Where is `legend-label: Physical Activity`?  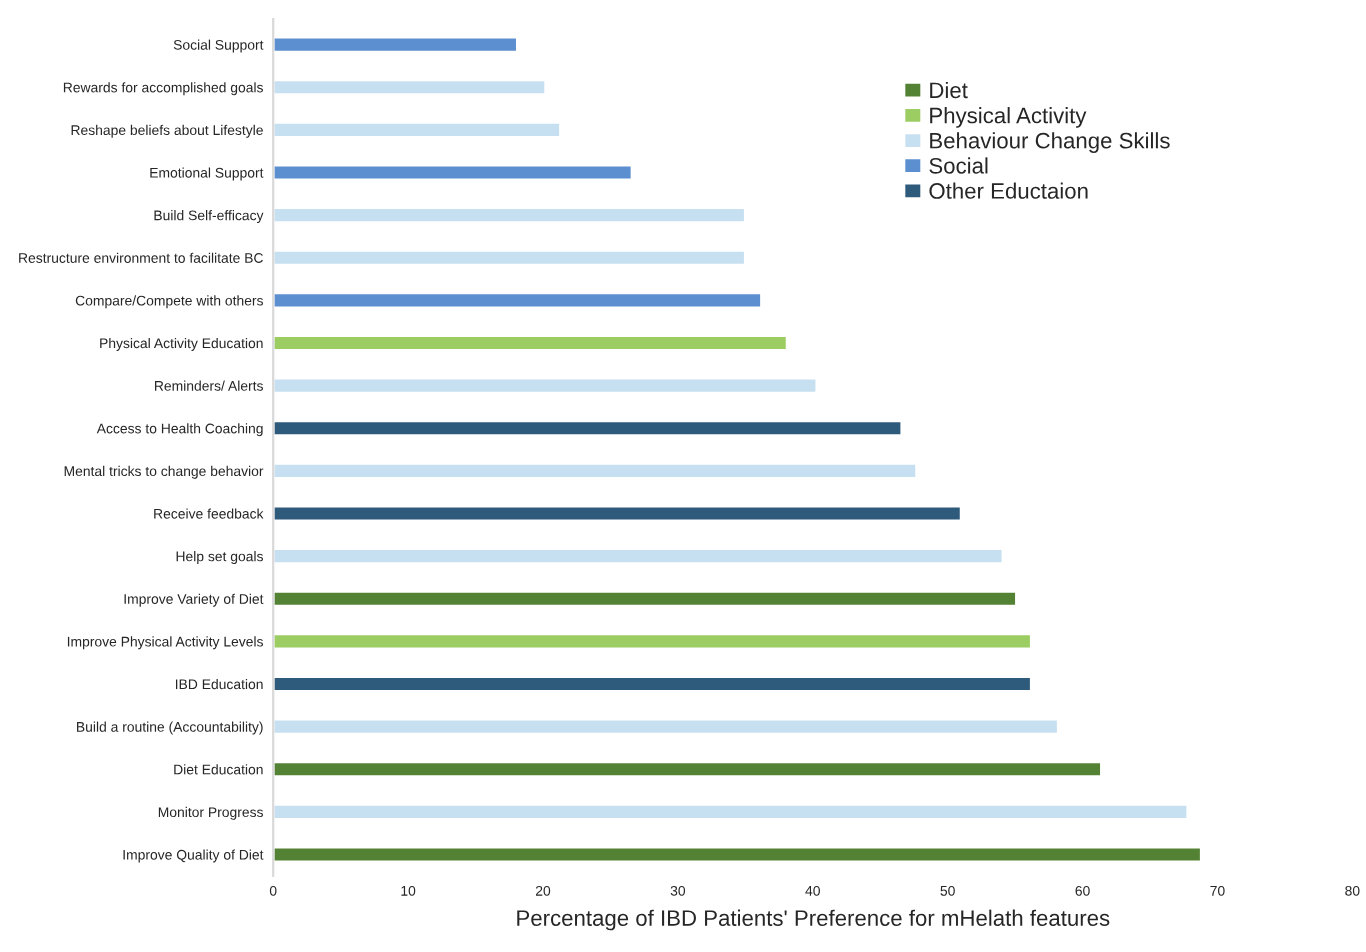
legend-label: Physical Activity is located at coordinates (1008, 117).